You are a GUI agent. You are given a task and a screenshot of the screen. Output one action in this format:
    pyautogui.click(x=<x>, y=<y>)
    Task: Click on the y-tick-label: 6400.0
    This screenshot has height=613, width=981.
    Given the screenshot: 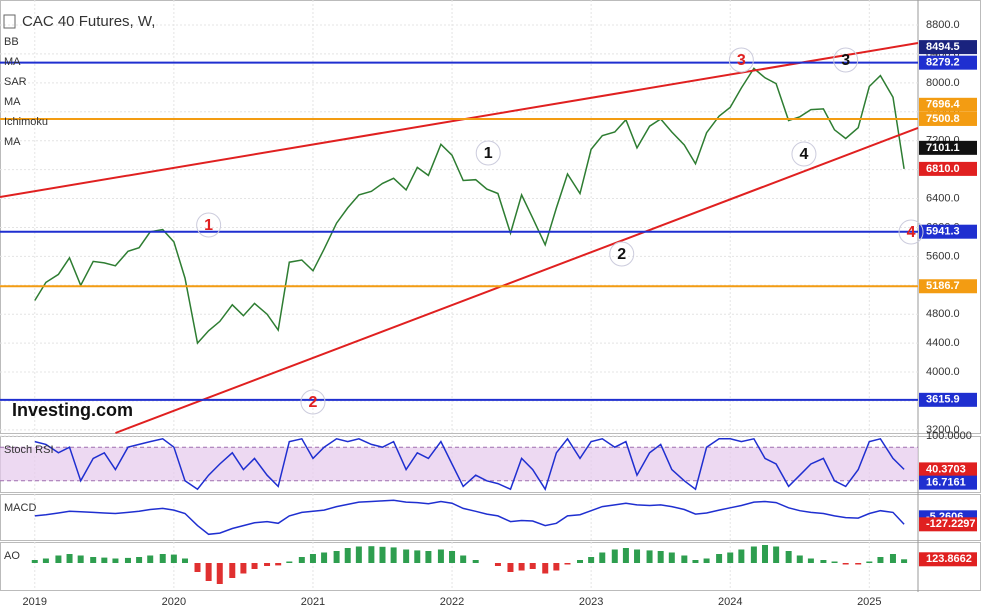 What is the action you would take?
    pyautogui.click(x=943, y=198)
    